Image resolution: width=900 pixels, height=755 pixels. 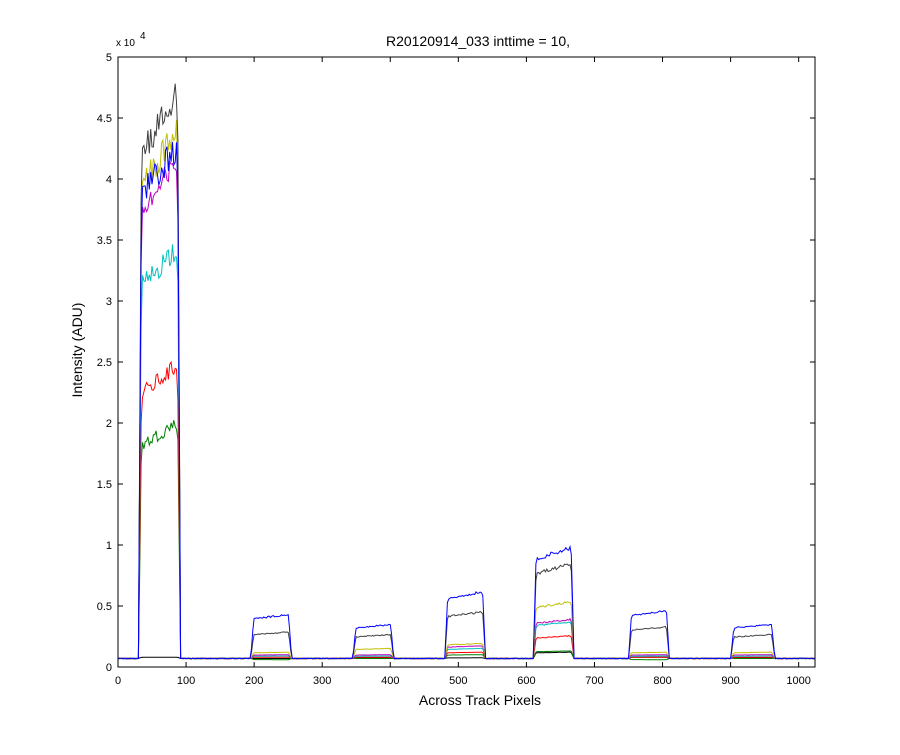 What do you see at coordinates (77, 350) in the screenshot?
I see `y-axis-label: Intensity (ADU)` at bounding box center [77, 350].